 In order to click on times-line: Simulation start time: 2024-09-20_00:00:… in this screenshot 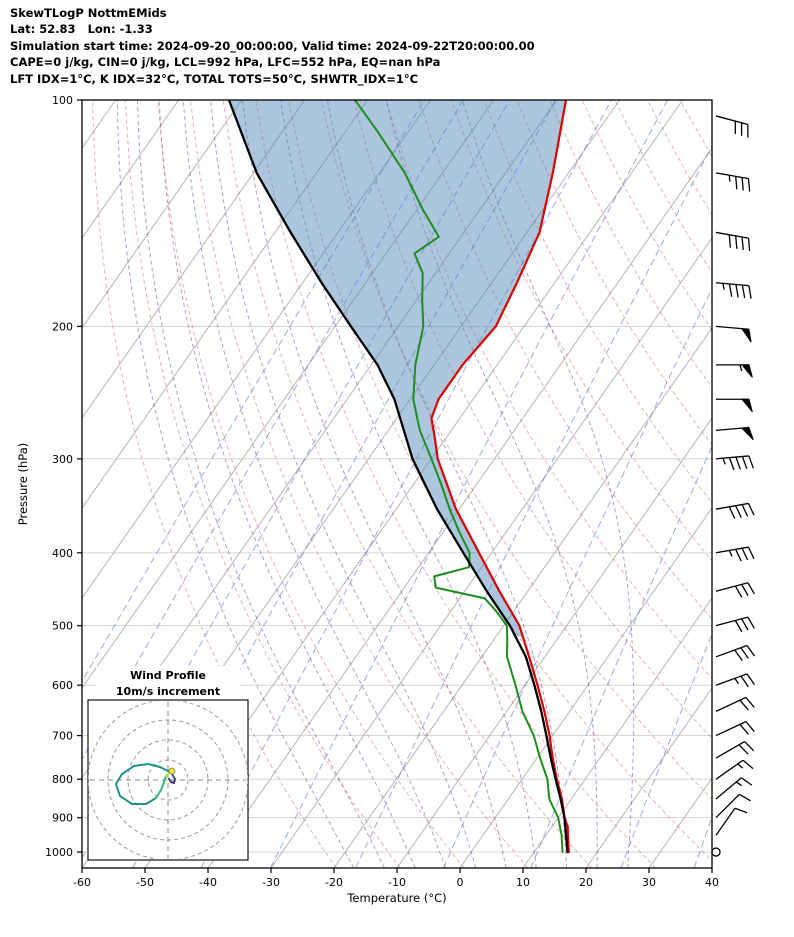, I will do `click(272, 45)`.